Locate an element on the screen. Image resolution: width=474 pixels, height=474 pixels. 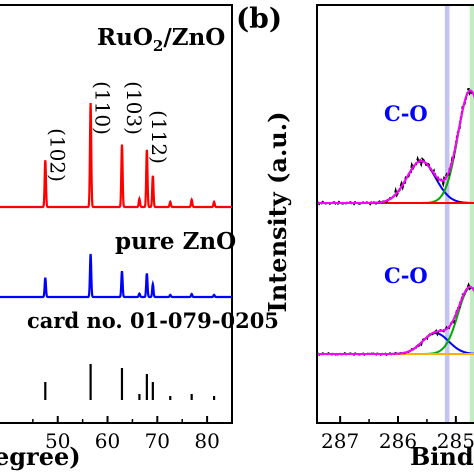
peak-label: (110) is located at coordinates (103, 108).